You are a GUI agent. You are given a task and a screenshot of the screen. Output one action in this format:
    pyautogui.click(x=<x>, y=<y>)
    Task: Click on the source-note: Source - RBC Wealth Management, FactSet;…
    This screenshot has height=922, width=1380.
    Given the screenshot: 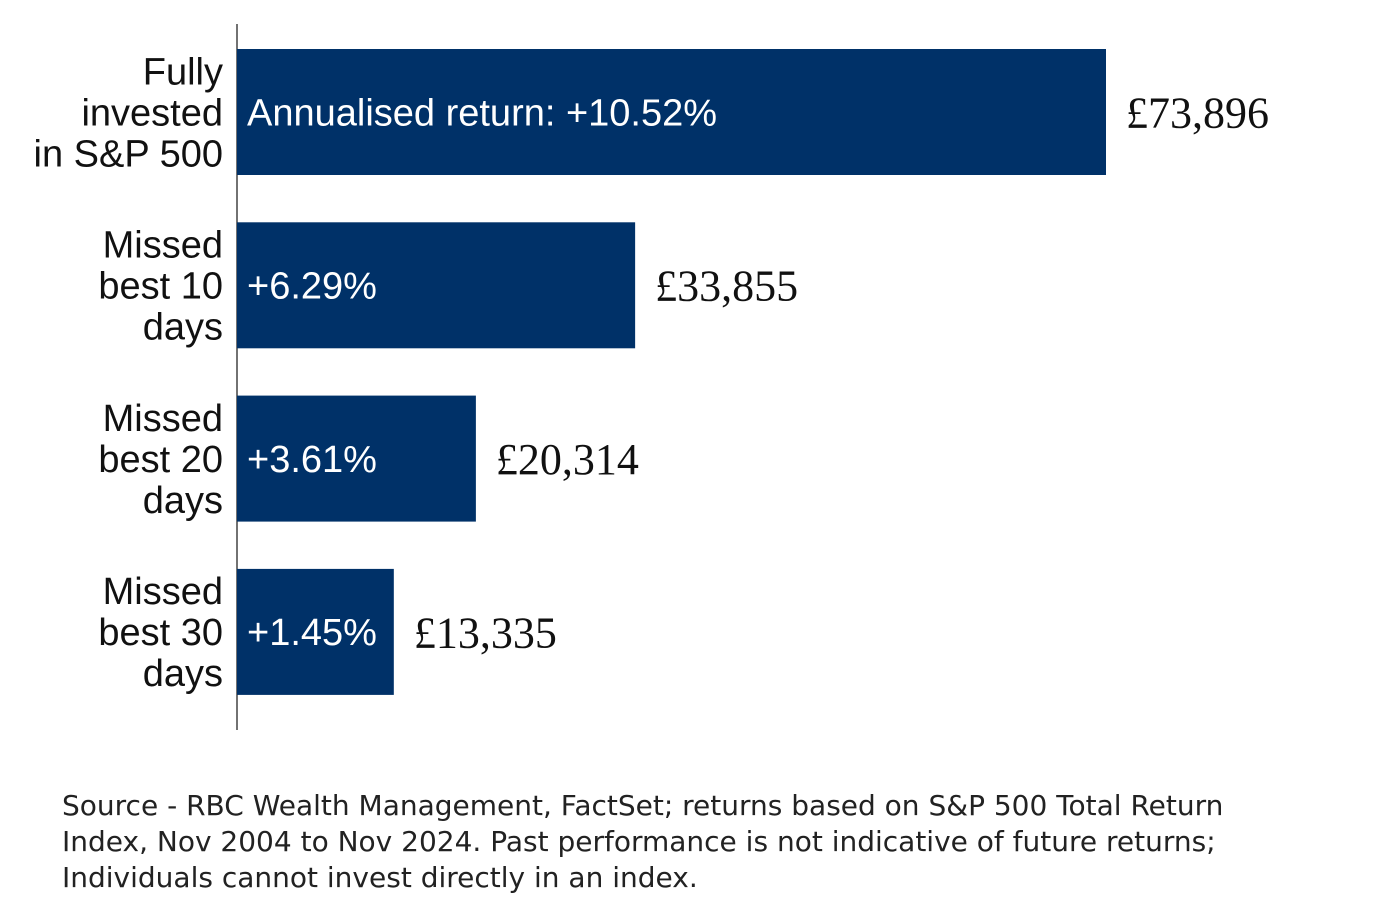 What is the action you would take?
    pyautogui.click(x=643, y=841)
    